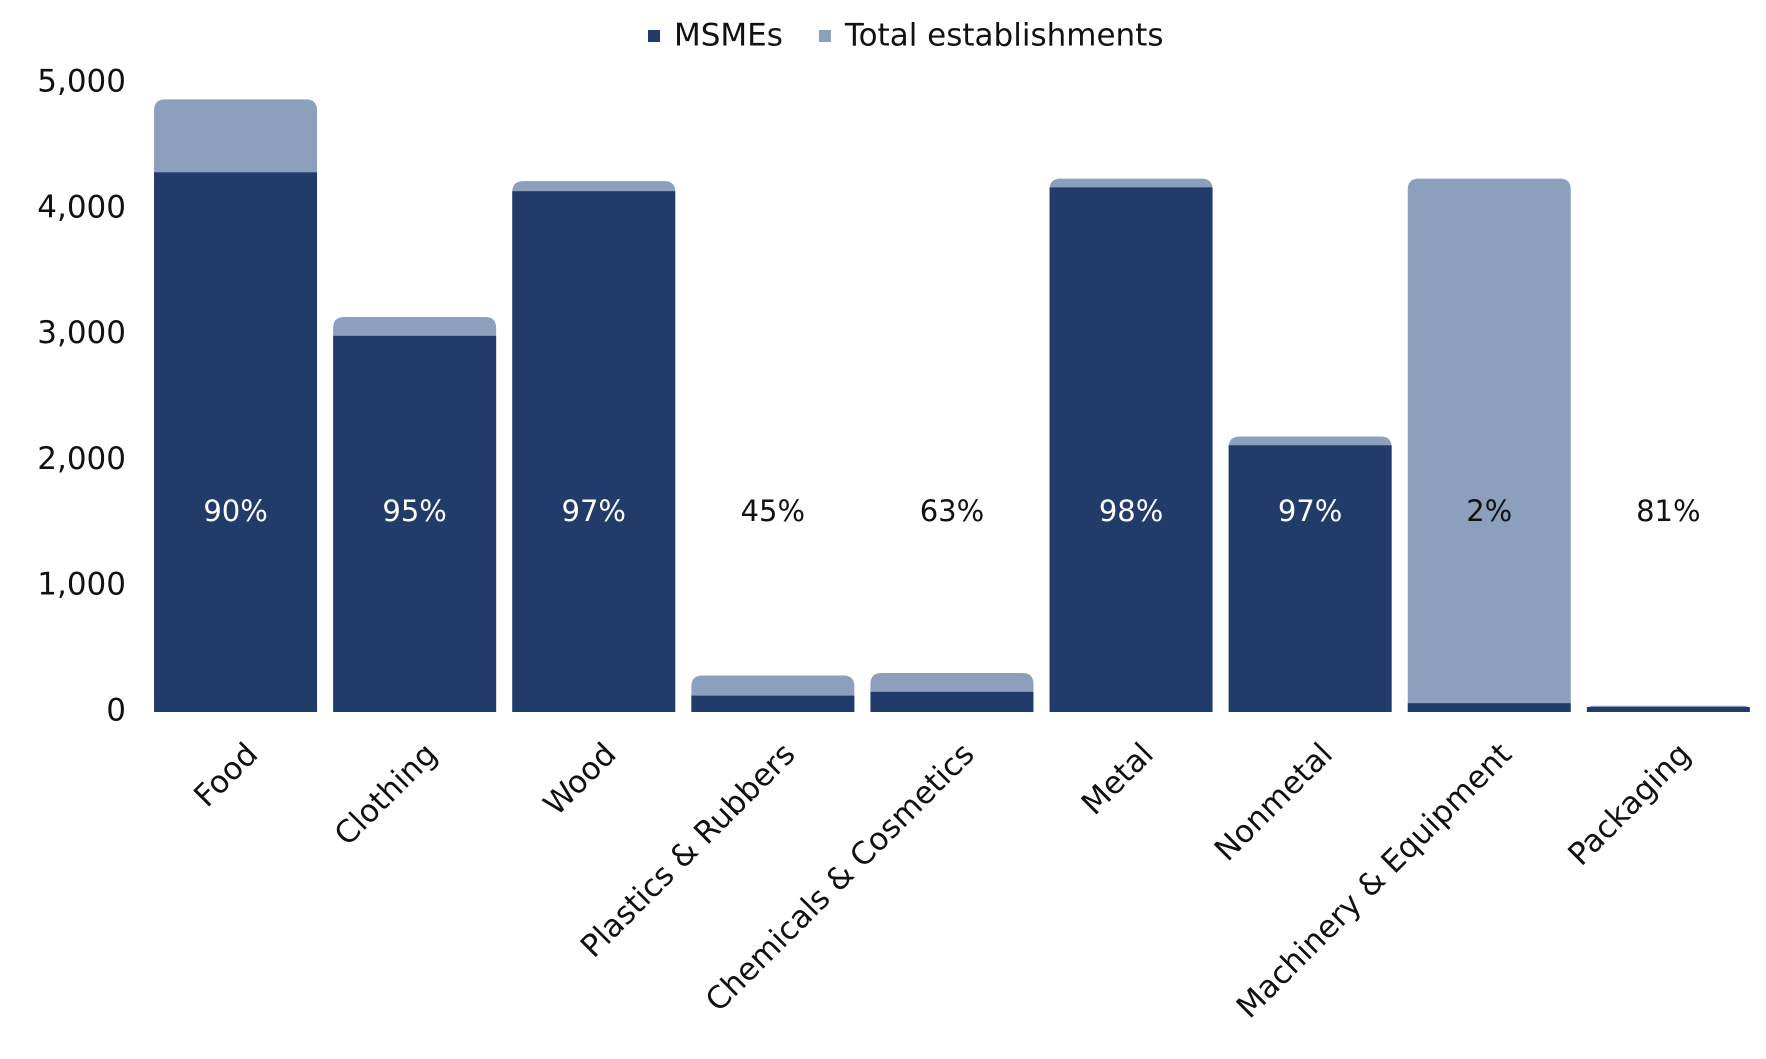  What do you see at coordinates (81, 459) in the screenshot?
I see `y-tick-label: 2,000` at bounding box center [81, 459].